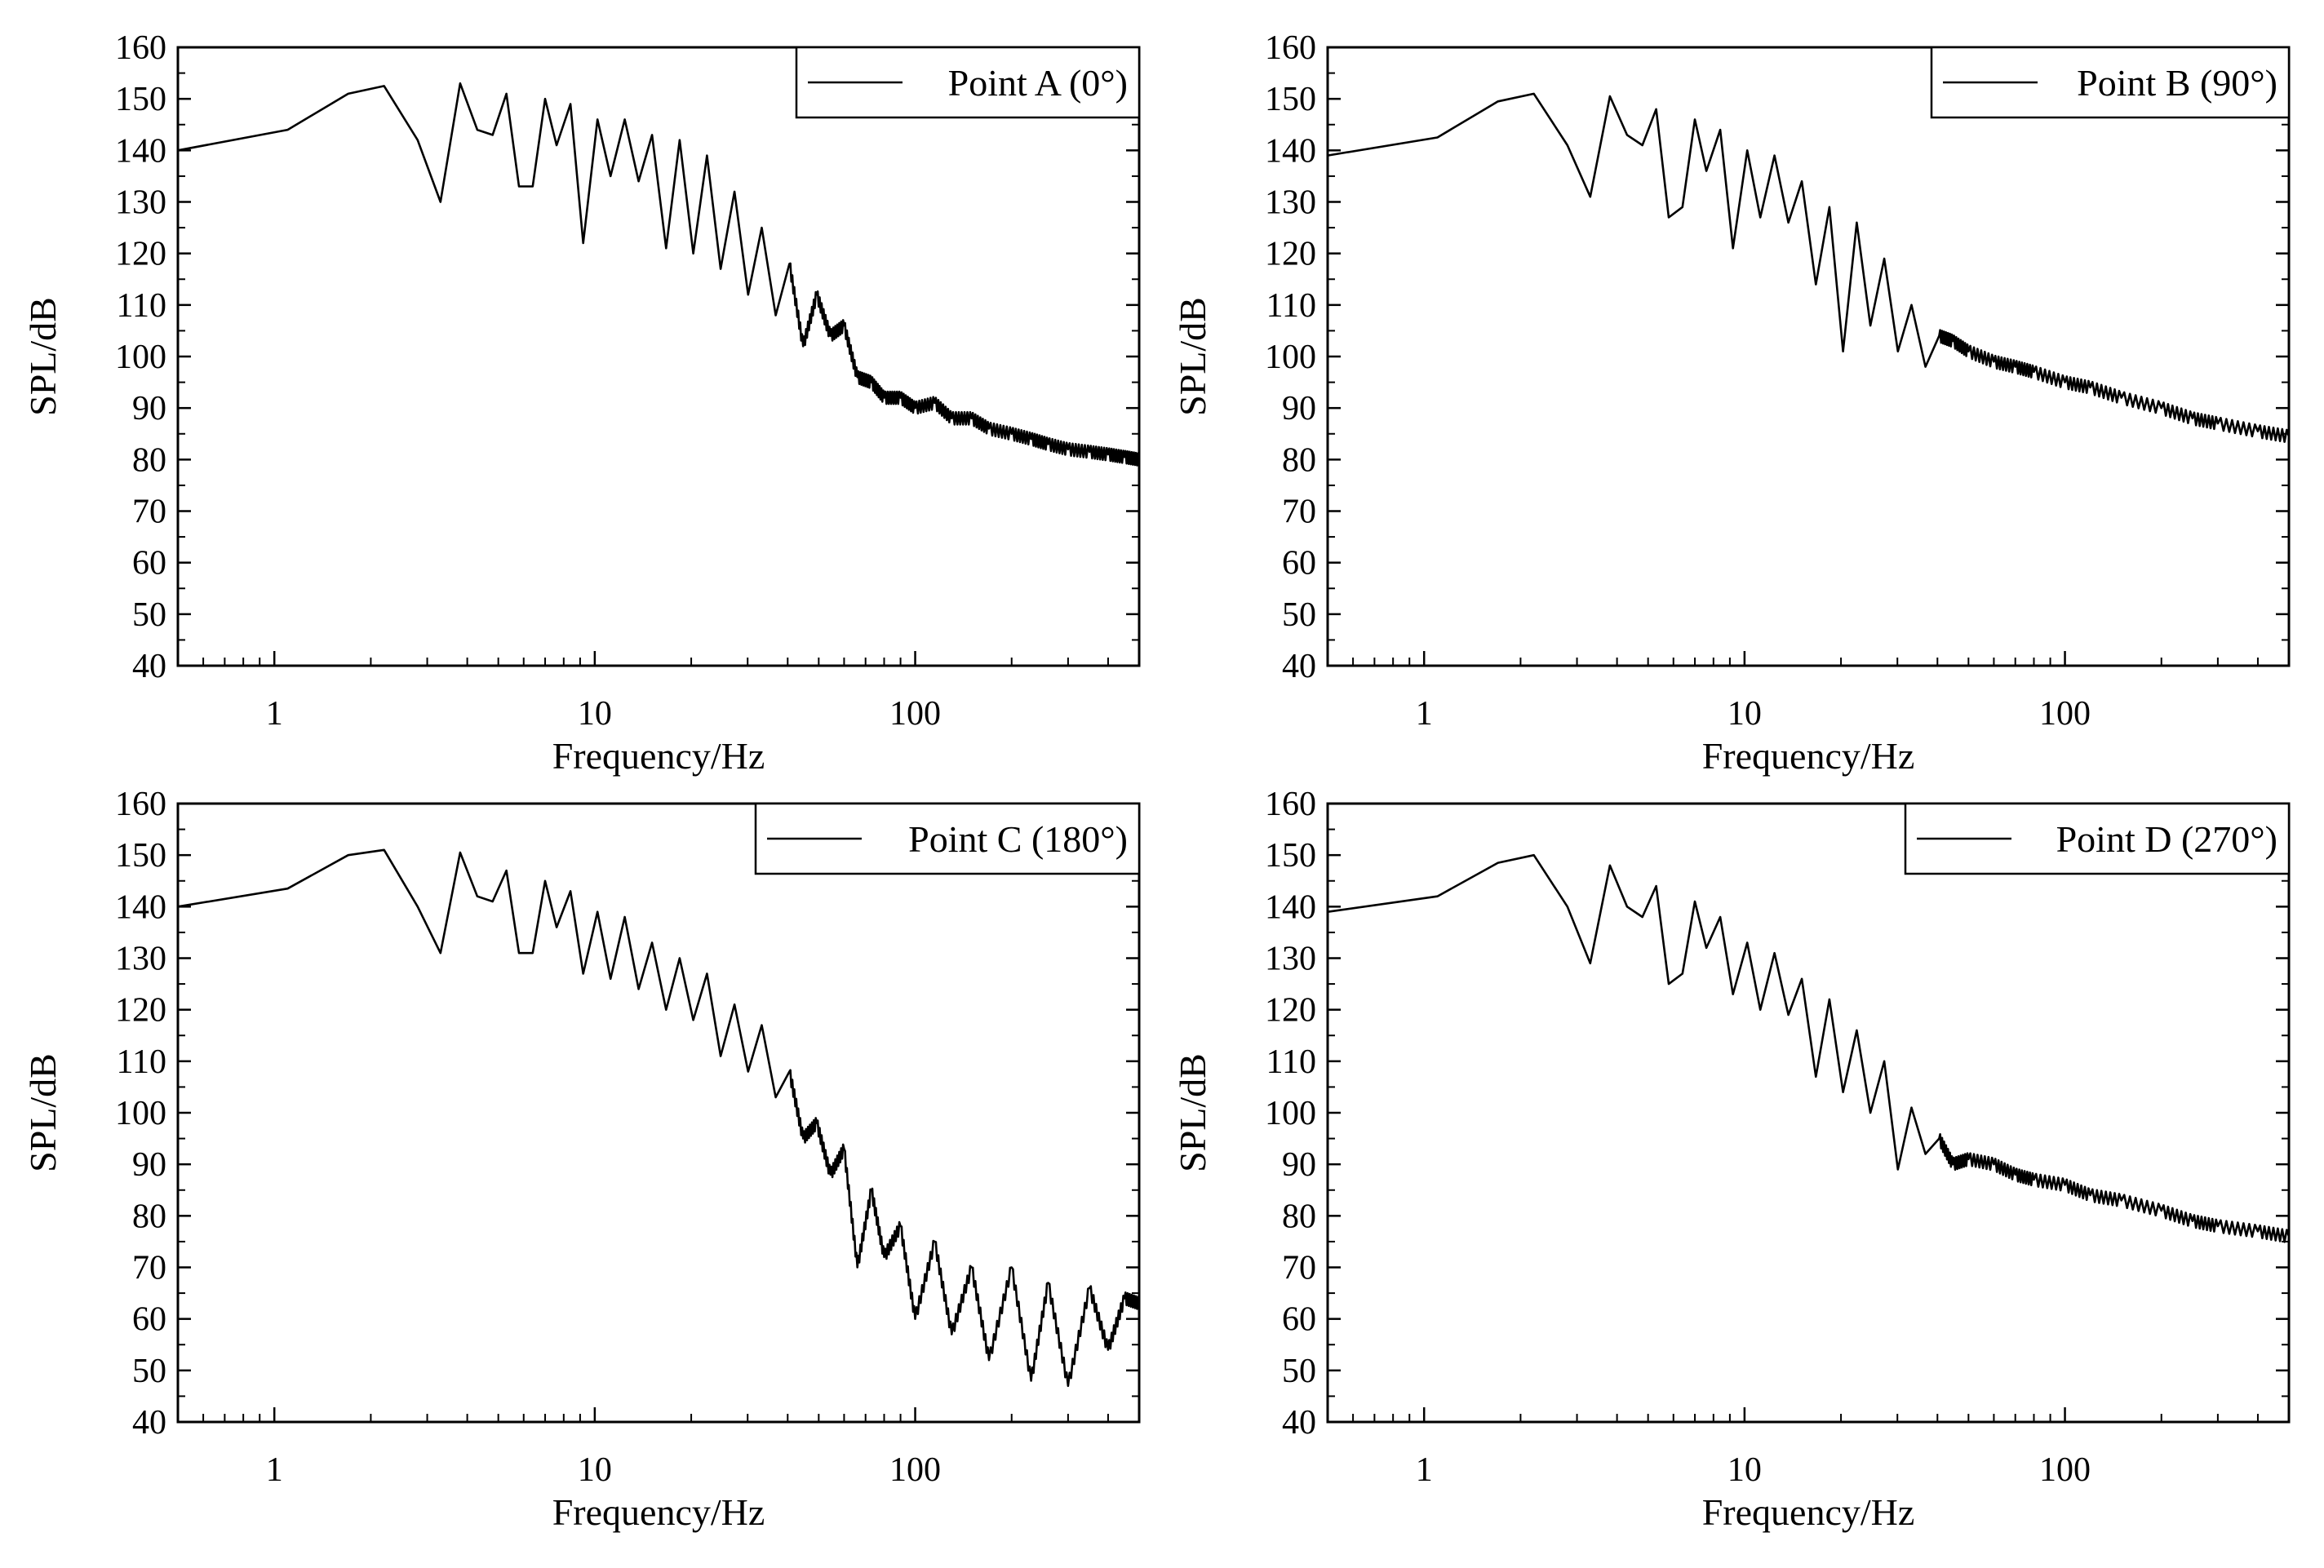  I want to click on legend-label: Point C (180°), so click(1018, 839).